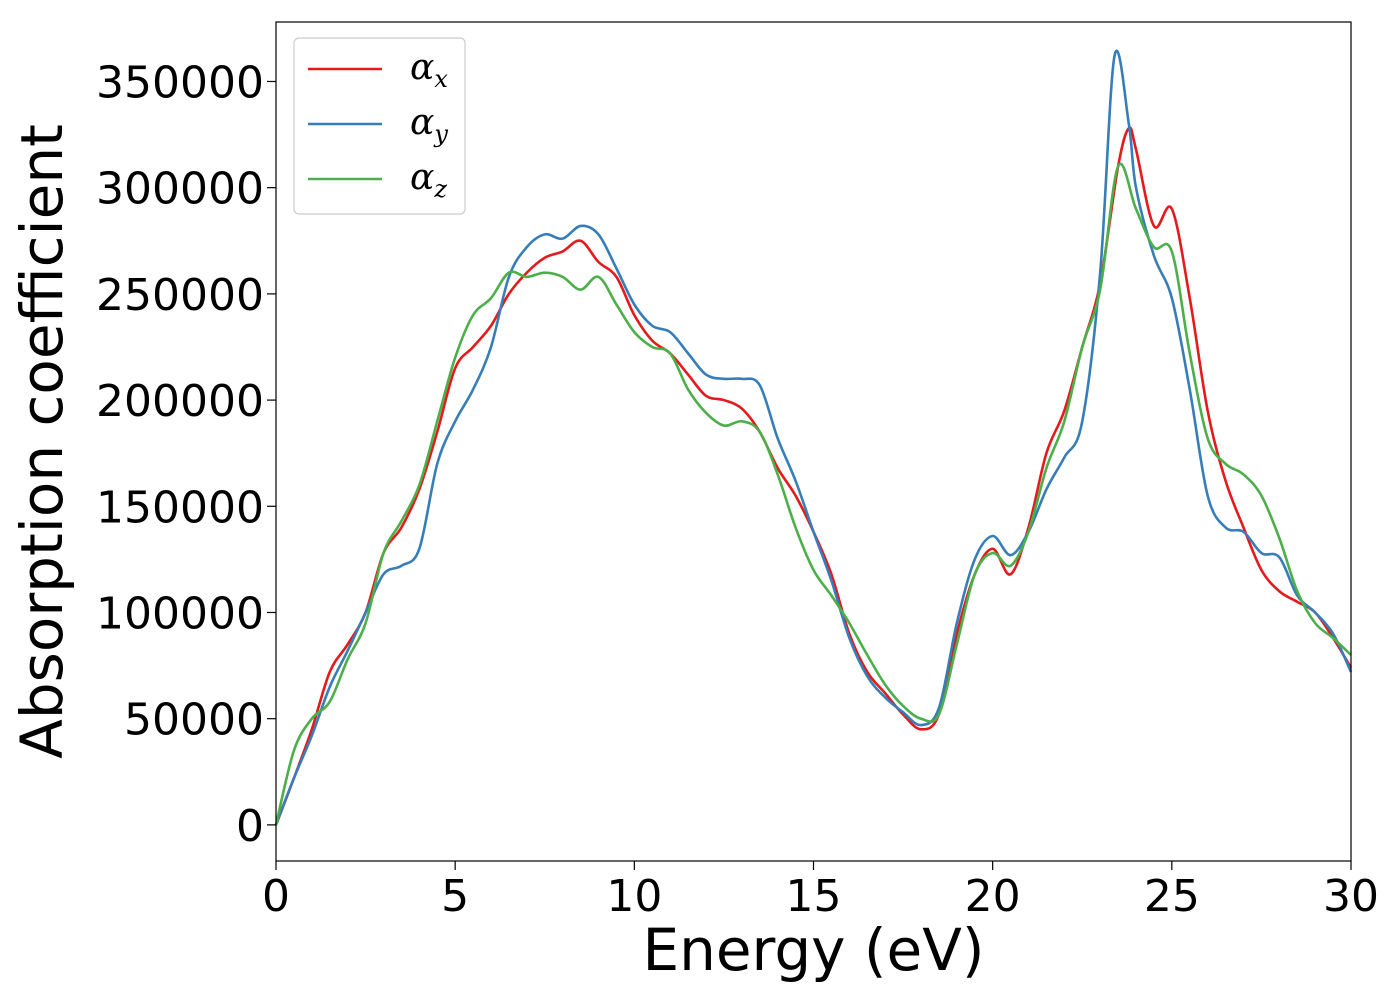  I want to click on x-tick-label: 0, so click(276, 896).